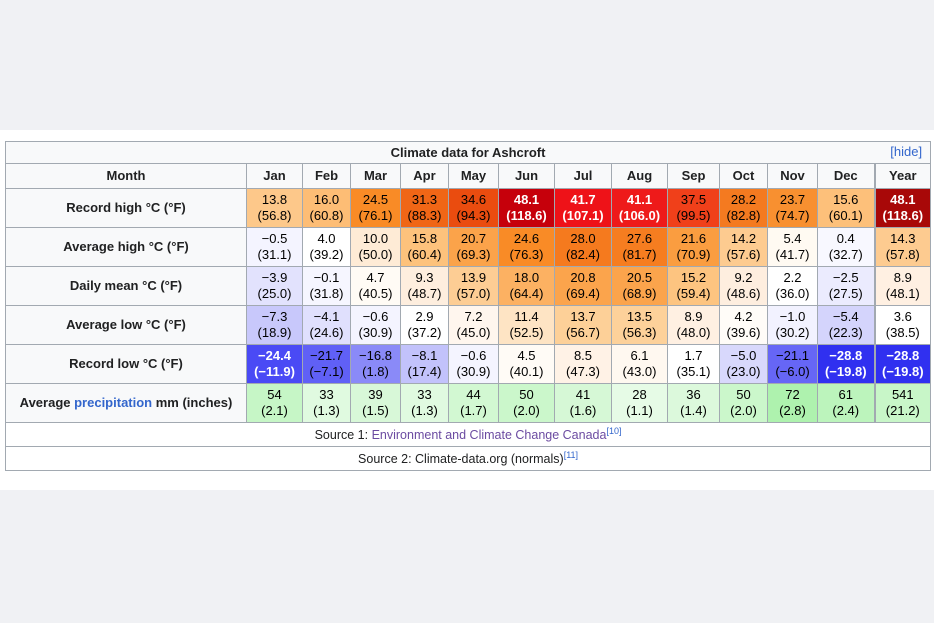  Describe the element at coordinates (792, 325) in the screenshot. I see `table-cell: −1.0 (30.2)` at that location.